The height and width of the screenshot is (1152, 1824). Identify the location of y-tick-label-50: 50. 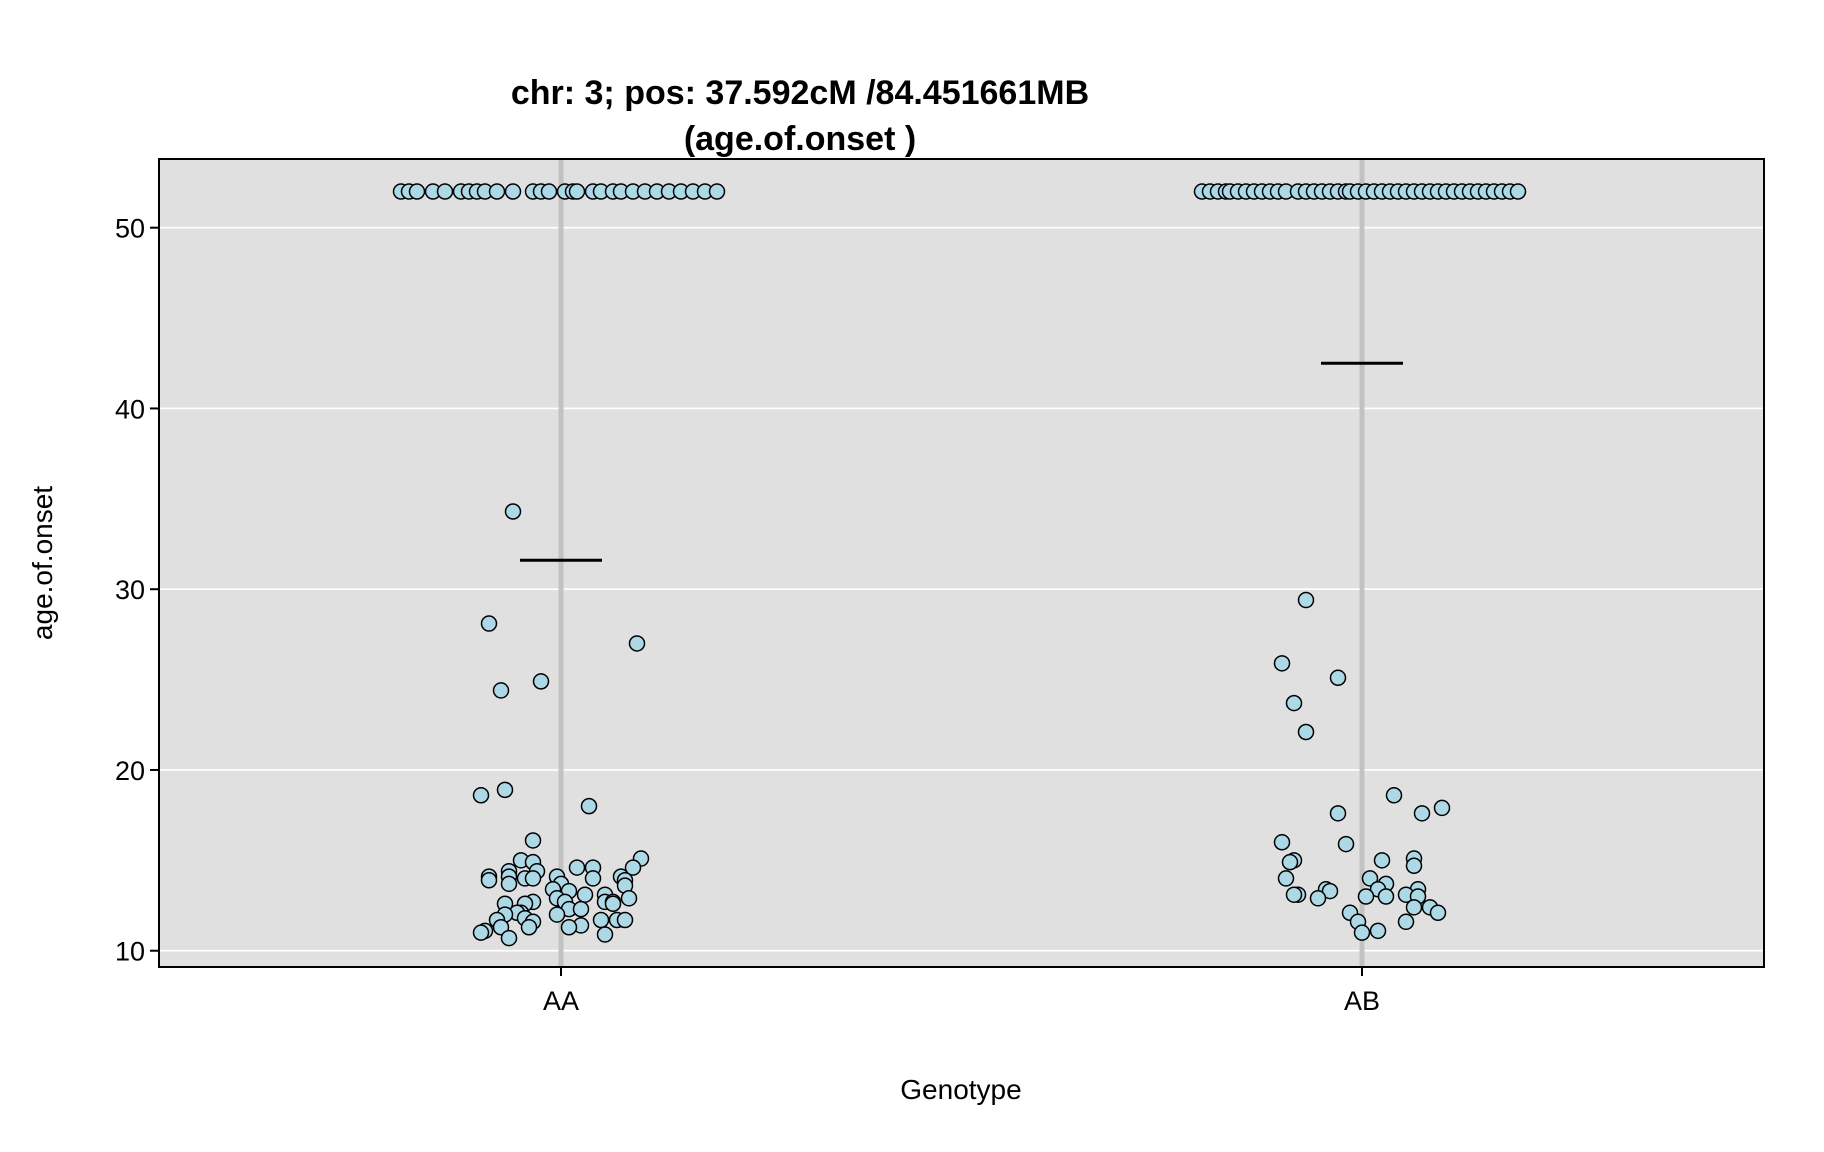
(130, 229).